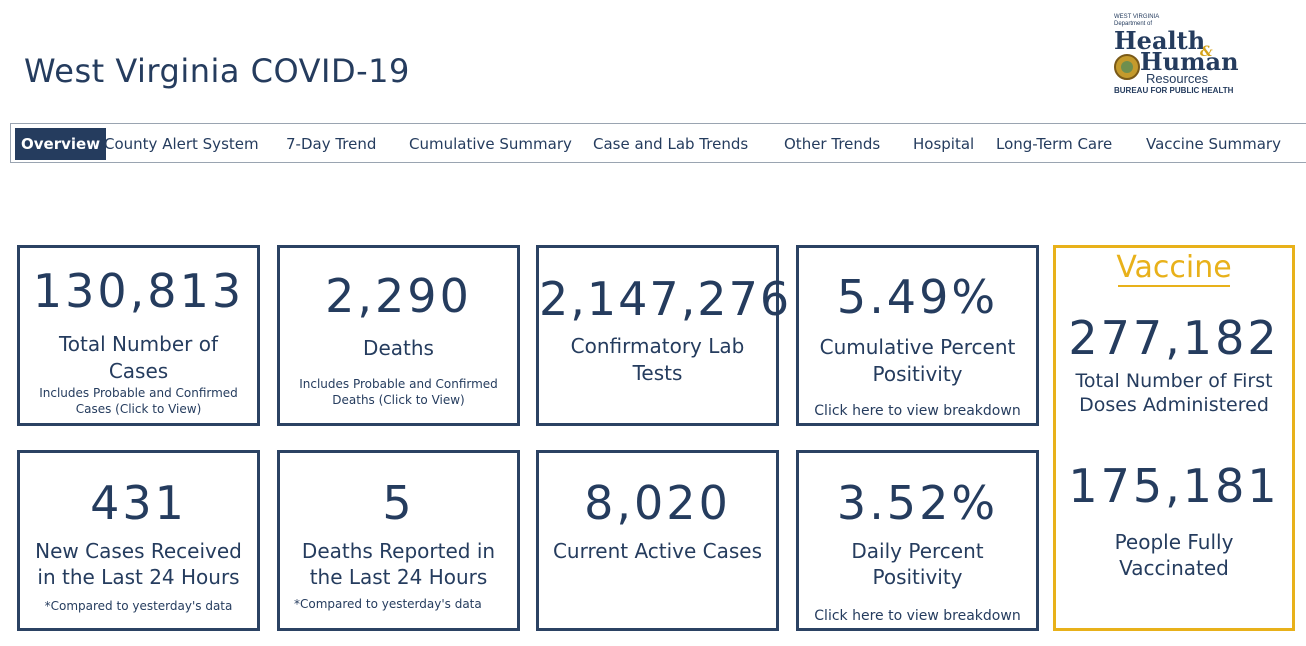  What do you see at coordinates (1174, 286) in the screenshot?
I see `vaccine-underline` at bounding box center [1174, 286].